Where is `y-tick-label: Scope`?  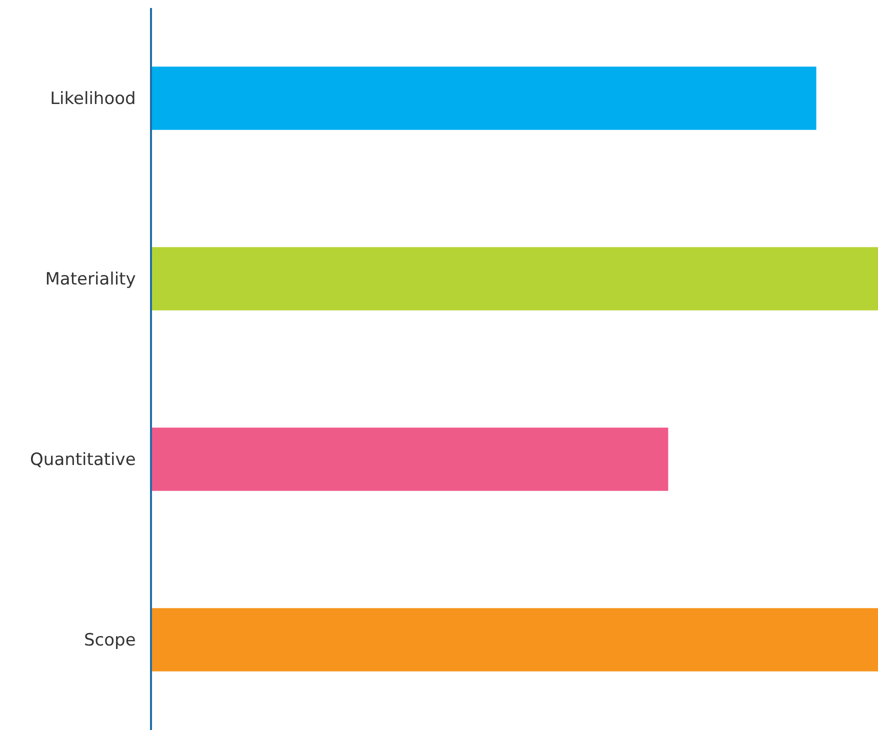
y-tick-label: Scope is located at coordinates (115, 640).